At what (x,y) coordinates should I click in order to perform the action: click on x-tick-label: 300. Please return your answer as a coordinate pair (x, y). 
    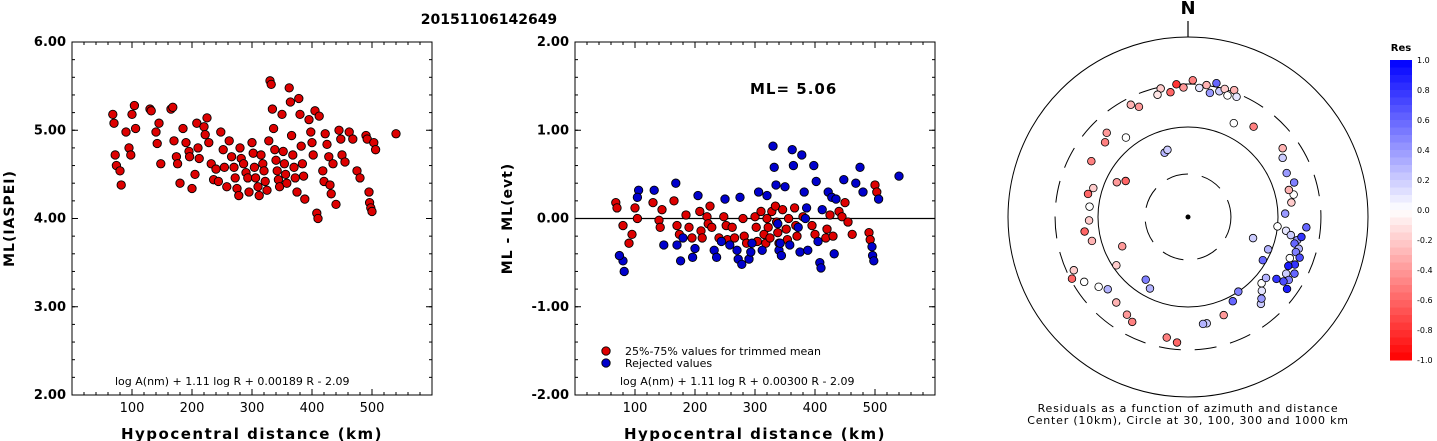
    Looking at the image, I should click on (252, 408).